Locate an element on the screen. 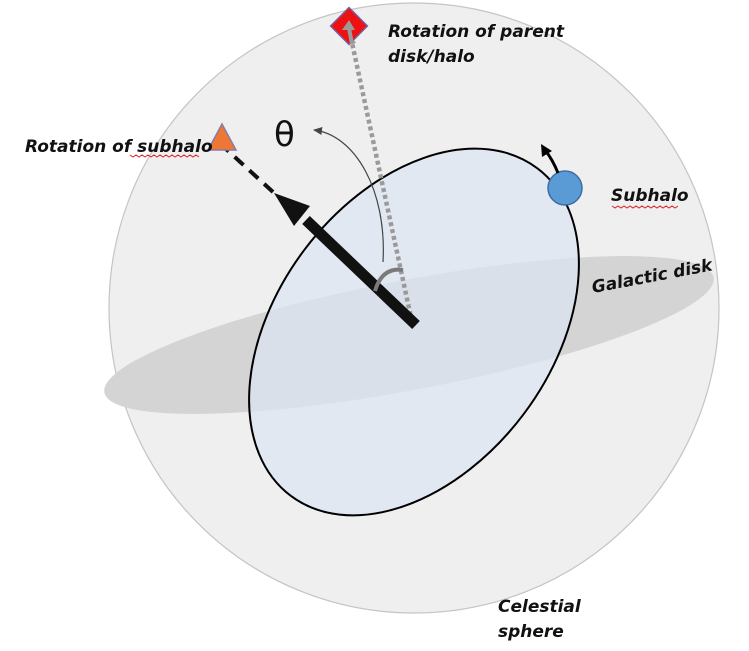 The height and width of the screenshot is (651, 749). theta-arrow is located at coordinates (348, 195).